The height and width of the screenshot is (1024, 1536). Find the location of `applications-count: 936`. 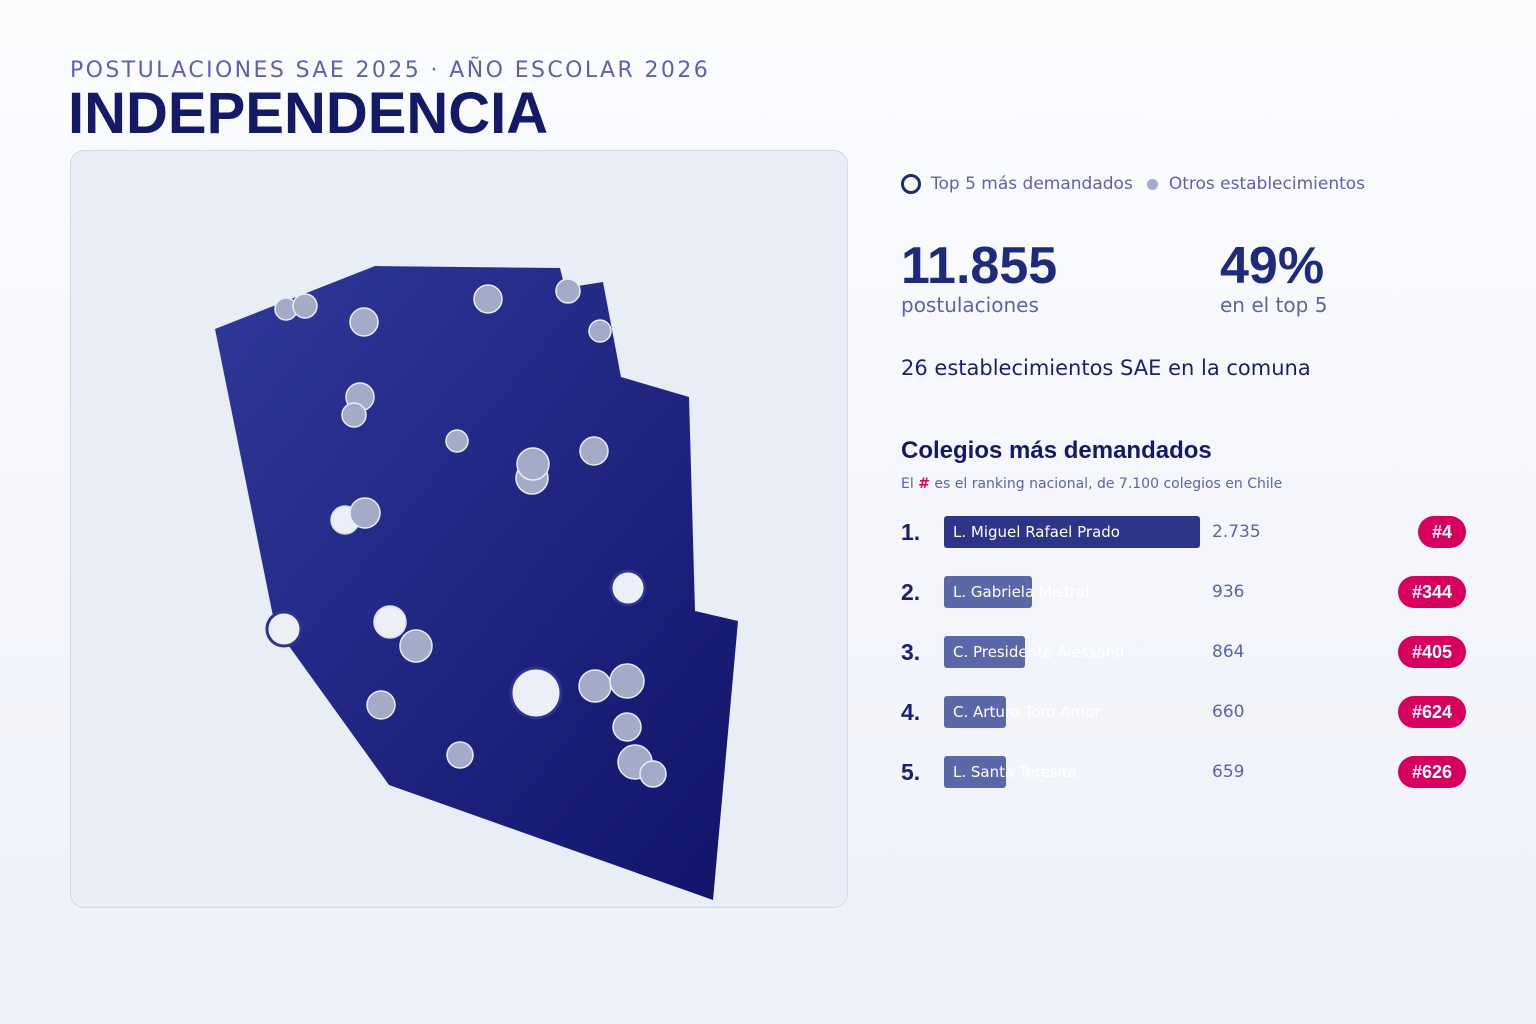

applications-count: 936 is located at coordinates (1228, 592).